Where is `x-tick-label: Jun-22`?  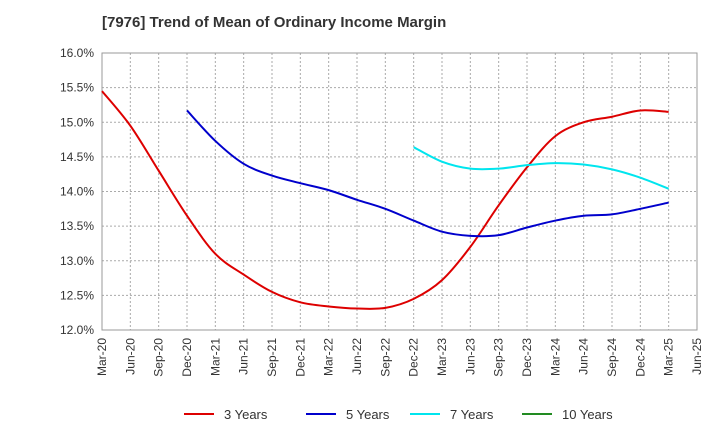 x-tick-label: Jun-22 is located at coordinates (357, 356).